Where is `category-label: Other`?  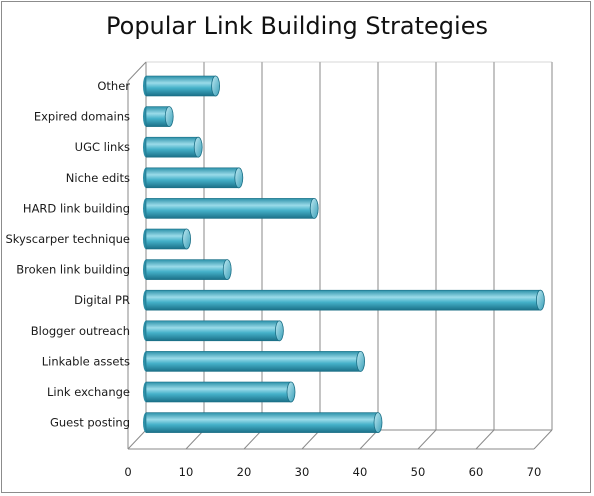
category-label: Other is located at coordinates (113, 86).